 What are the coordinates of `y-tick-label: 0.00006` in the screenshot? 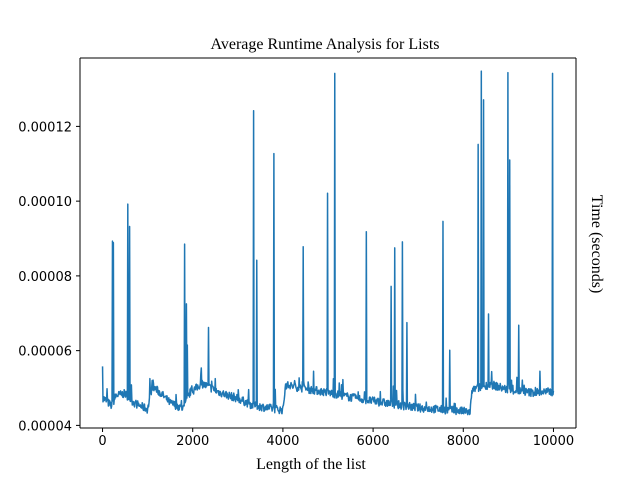 It's located at (45, 352).